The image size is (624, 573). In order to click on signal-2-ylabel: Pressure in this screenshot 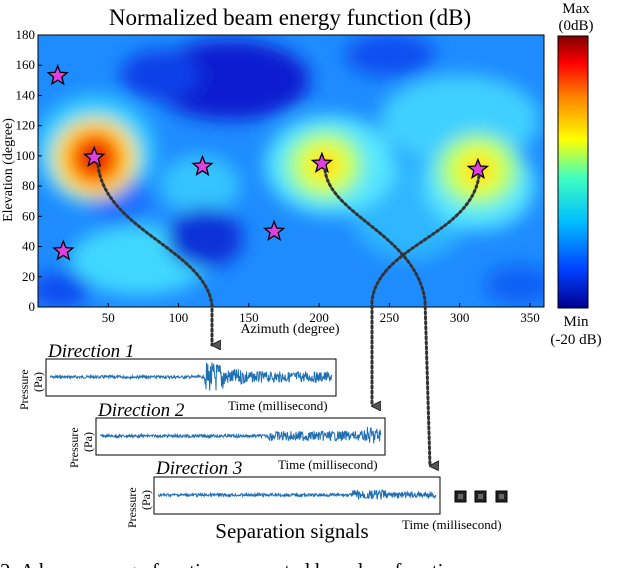, I will do `click(74, 447)`.